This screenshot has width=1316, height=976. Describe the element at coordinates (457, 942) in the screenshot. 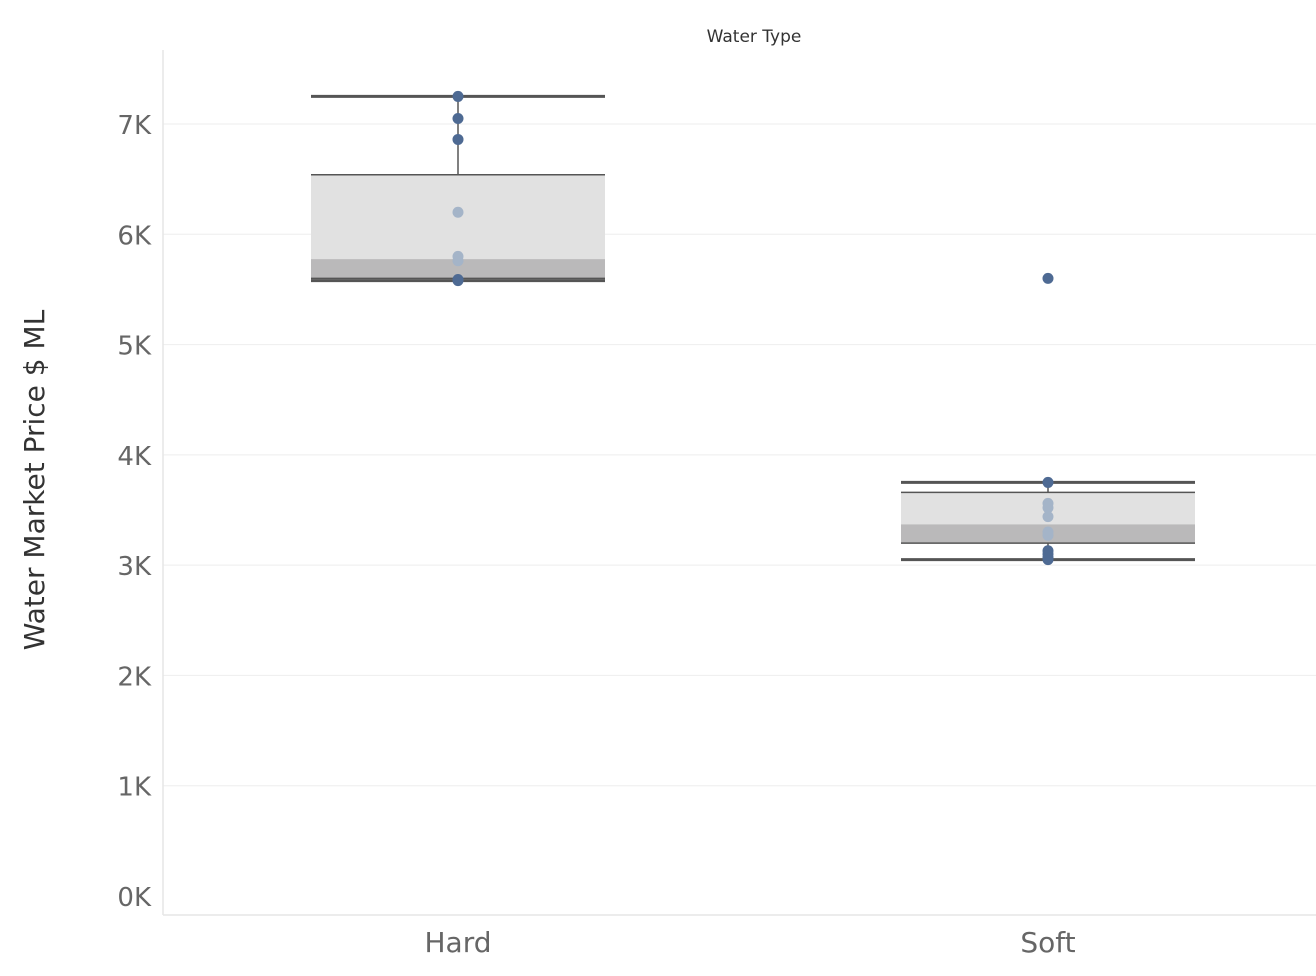

I see `x-tick-label: Hard` at that location.